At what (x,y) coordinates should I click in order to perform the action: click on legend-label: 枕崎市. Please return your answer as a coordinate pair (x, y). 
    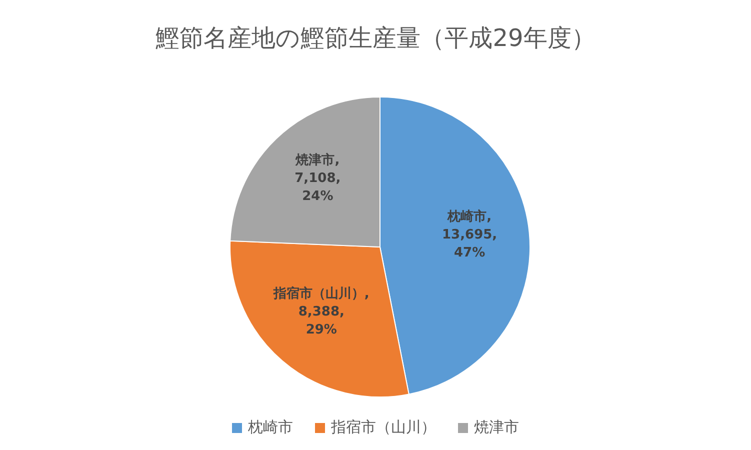
    Looking at the image, I should click on (270, 427).